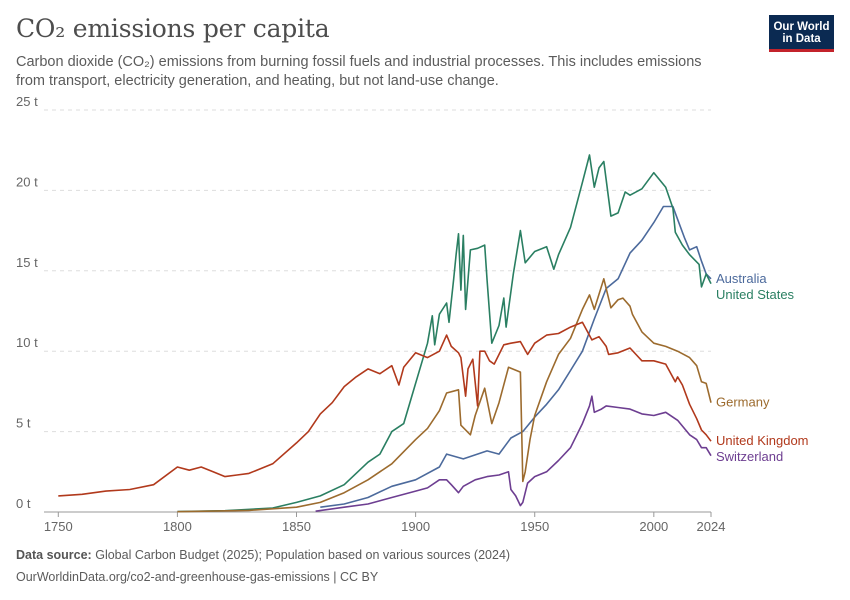  I want to click on x-tick-label: 2000, so click(653, 526).